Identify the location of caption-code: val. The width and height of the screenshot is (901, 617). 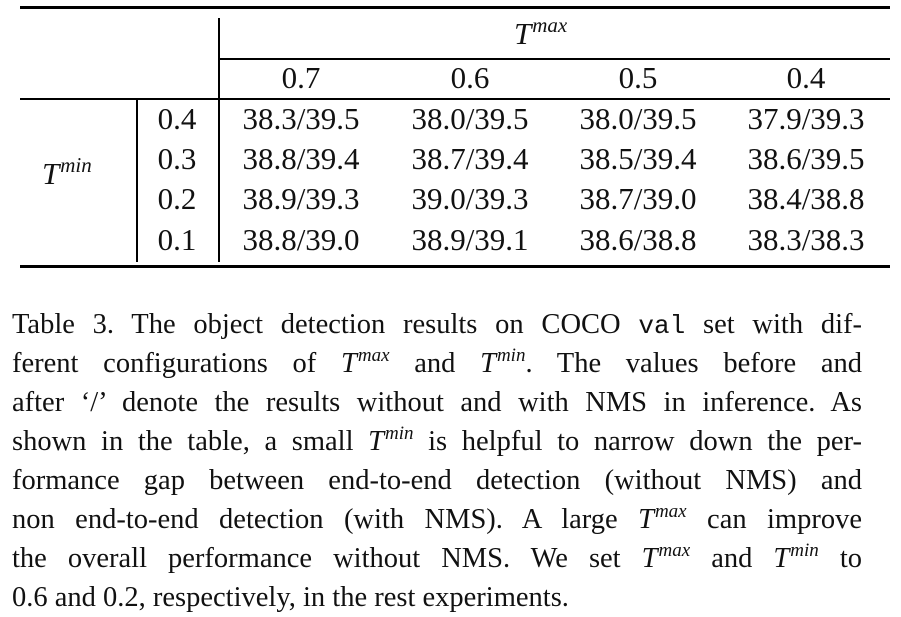
(662, 326).